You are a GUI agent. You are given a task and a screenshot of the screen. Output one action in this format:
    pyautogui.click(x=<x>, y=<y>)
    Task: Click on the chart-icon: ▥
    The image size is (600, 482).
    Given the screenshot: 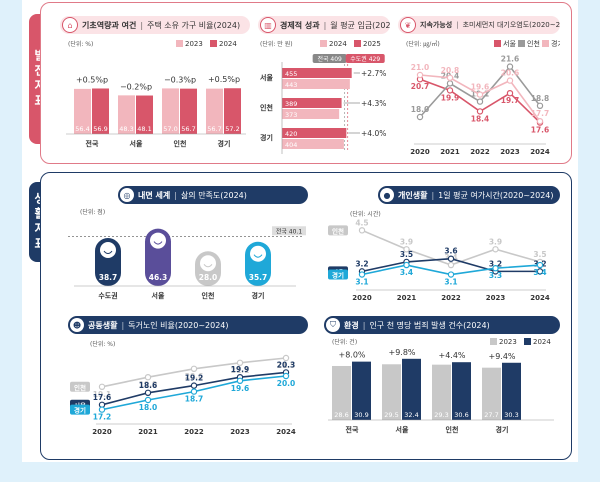 What is the action you would take?
    pyautogui.click(x=268, y=25)
    